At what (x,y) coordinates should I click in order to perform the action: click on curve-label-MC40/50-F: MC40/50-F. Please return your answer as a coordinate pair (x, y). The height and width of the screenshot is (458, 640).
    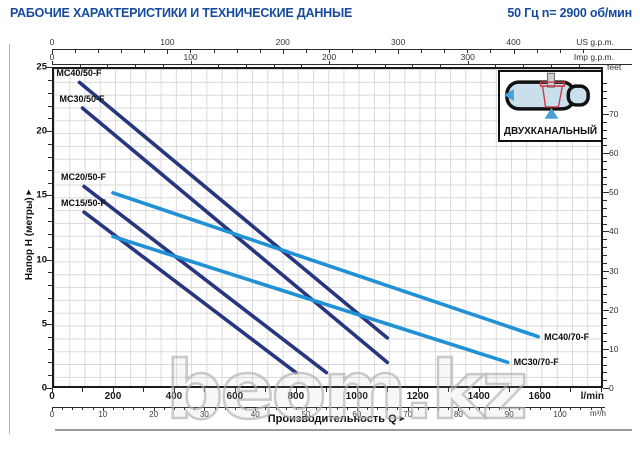
    Looking at the image, I should click on (79, 73).